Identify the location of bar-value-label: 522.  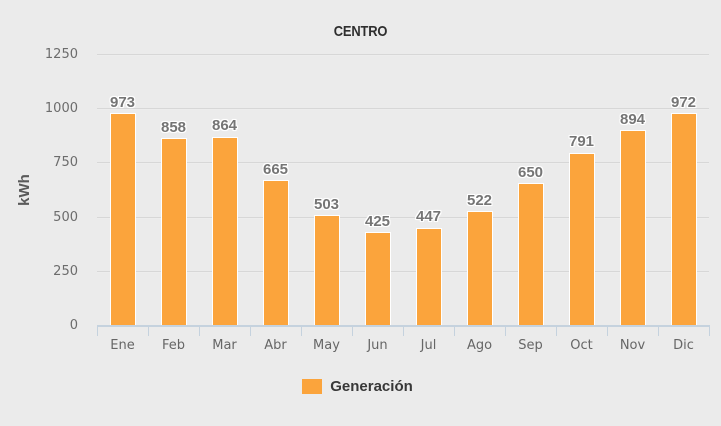
(479, 200).